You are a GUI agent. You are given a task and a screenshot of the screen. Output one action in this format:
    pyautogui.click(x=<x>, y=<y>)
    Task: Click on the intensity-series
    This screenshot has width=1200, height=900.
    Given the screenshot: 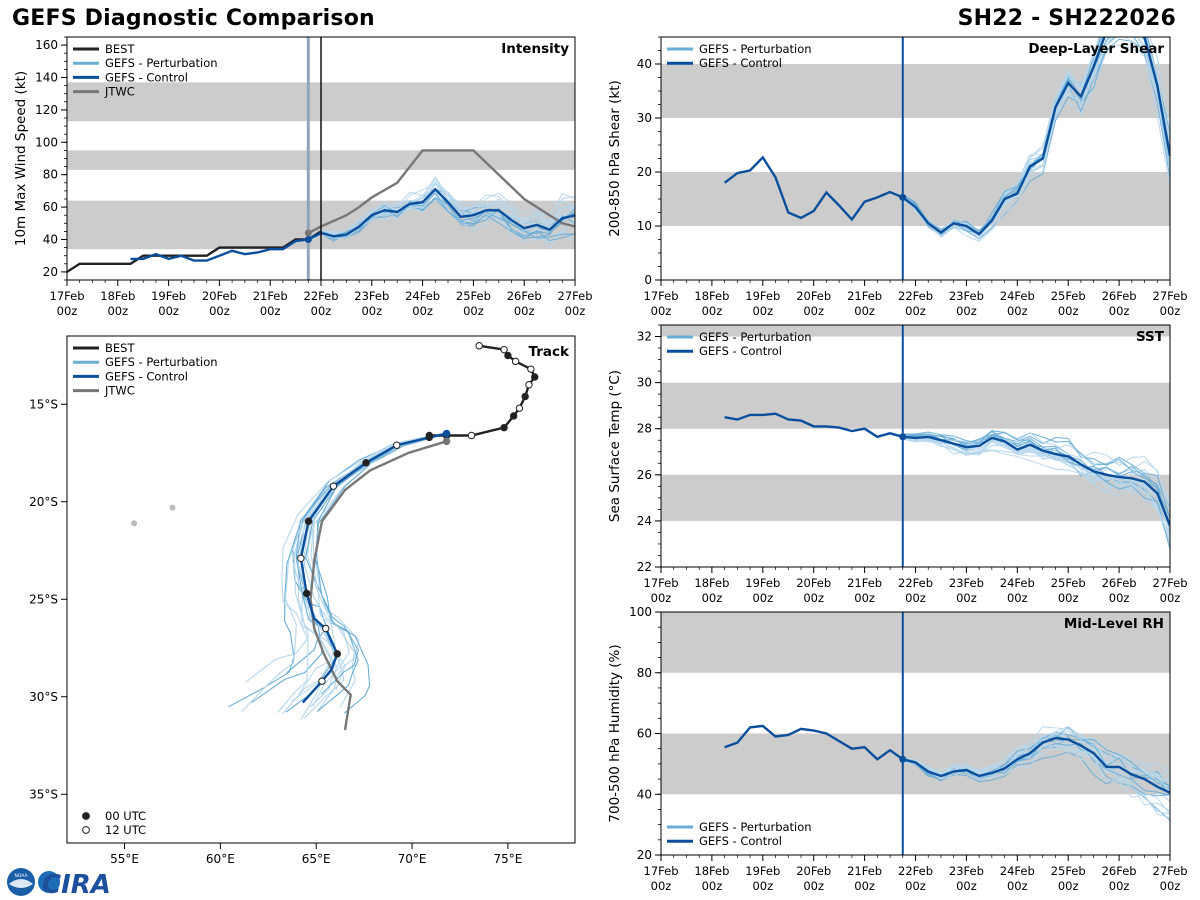 What is the action you would take?
    pyautogui.click(x=321, y=211)
    